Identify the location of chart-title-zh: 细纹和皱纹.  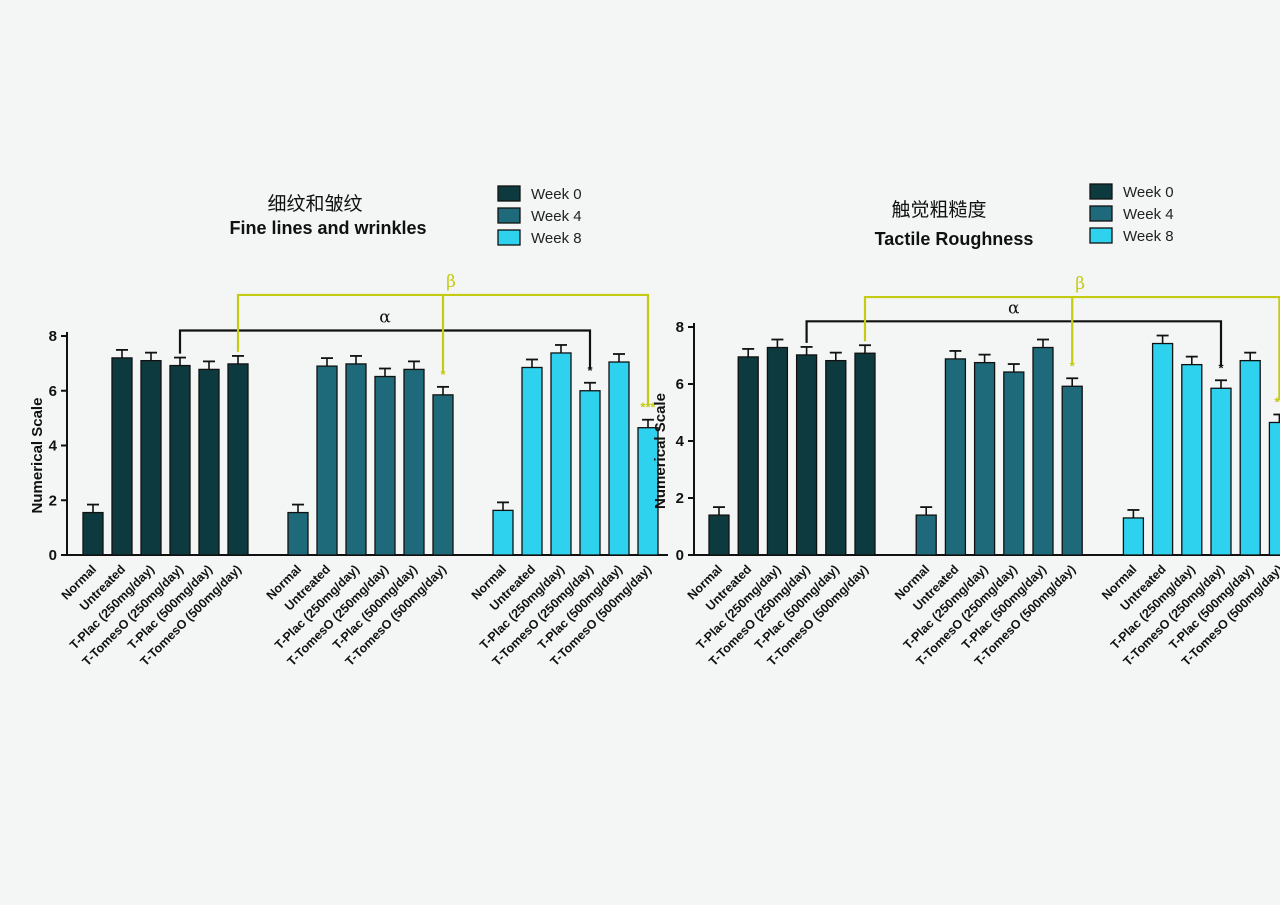
(314, 204).